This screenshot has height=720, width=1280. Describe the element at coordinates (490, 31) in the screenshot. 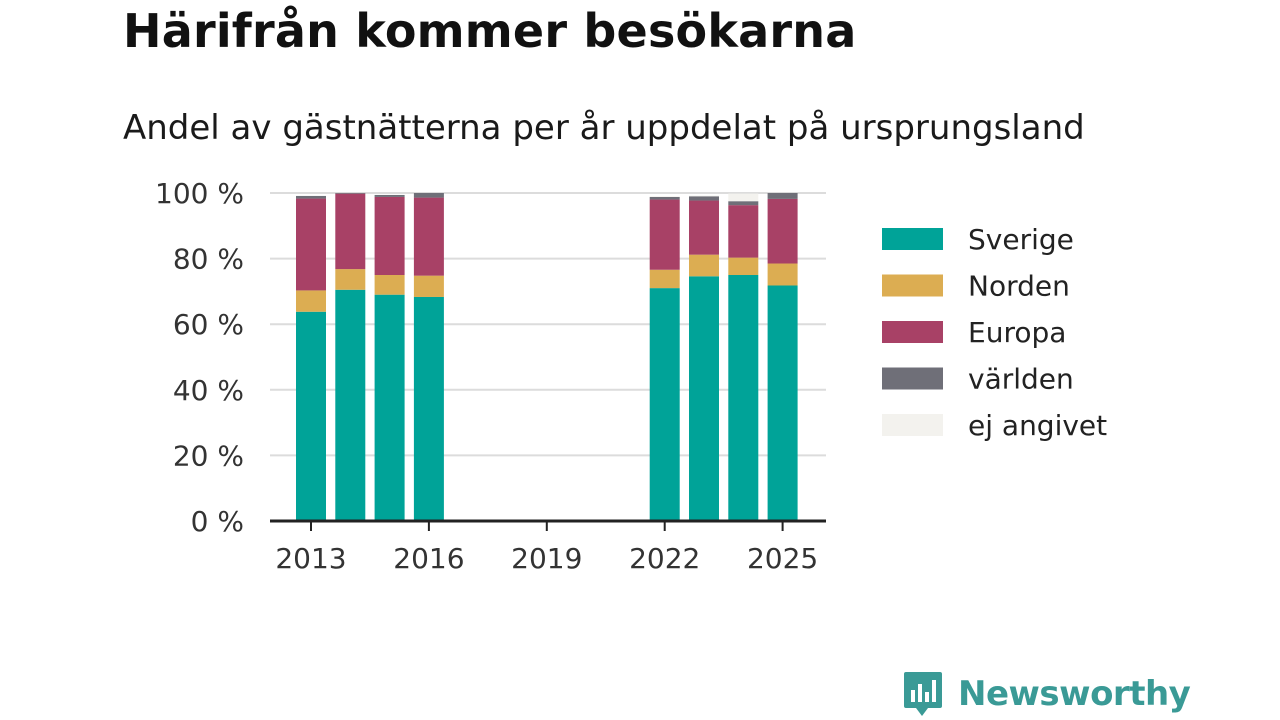

I see `chart-title: Härifrån kommer besökarna` at that location.